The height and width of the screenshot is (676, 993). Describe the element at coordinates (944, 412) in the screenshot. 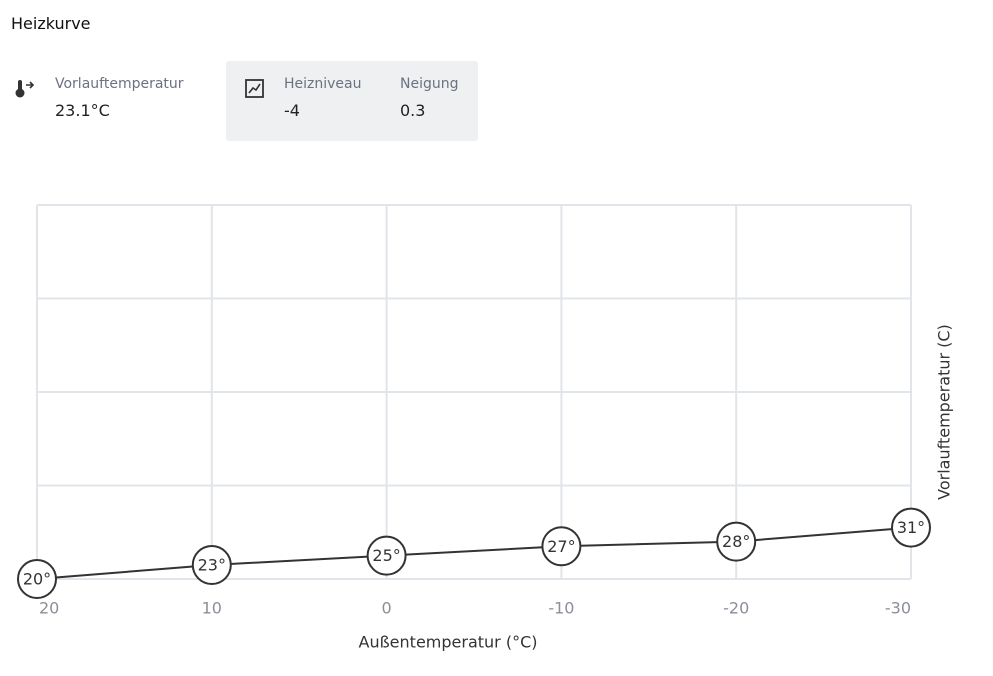

I see `y-axis-label: Vorlauftemperatur (C)` at that location.